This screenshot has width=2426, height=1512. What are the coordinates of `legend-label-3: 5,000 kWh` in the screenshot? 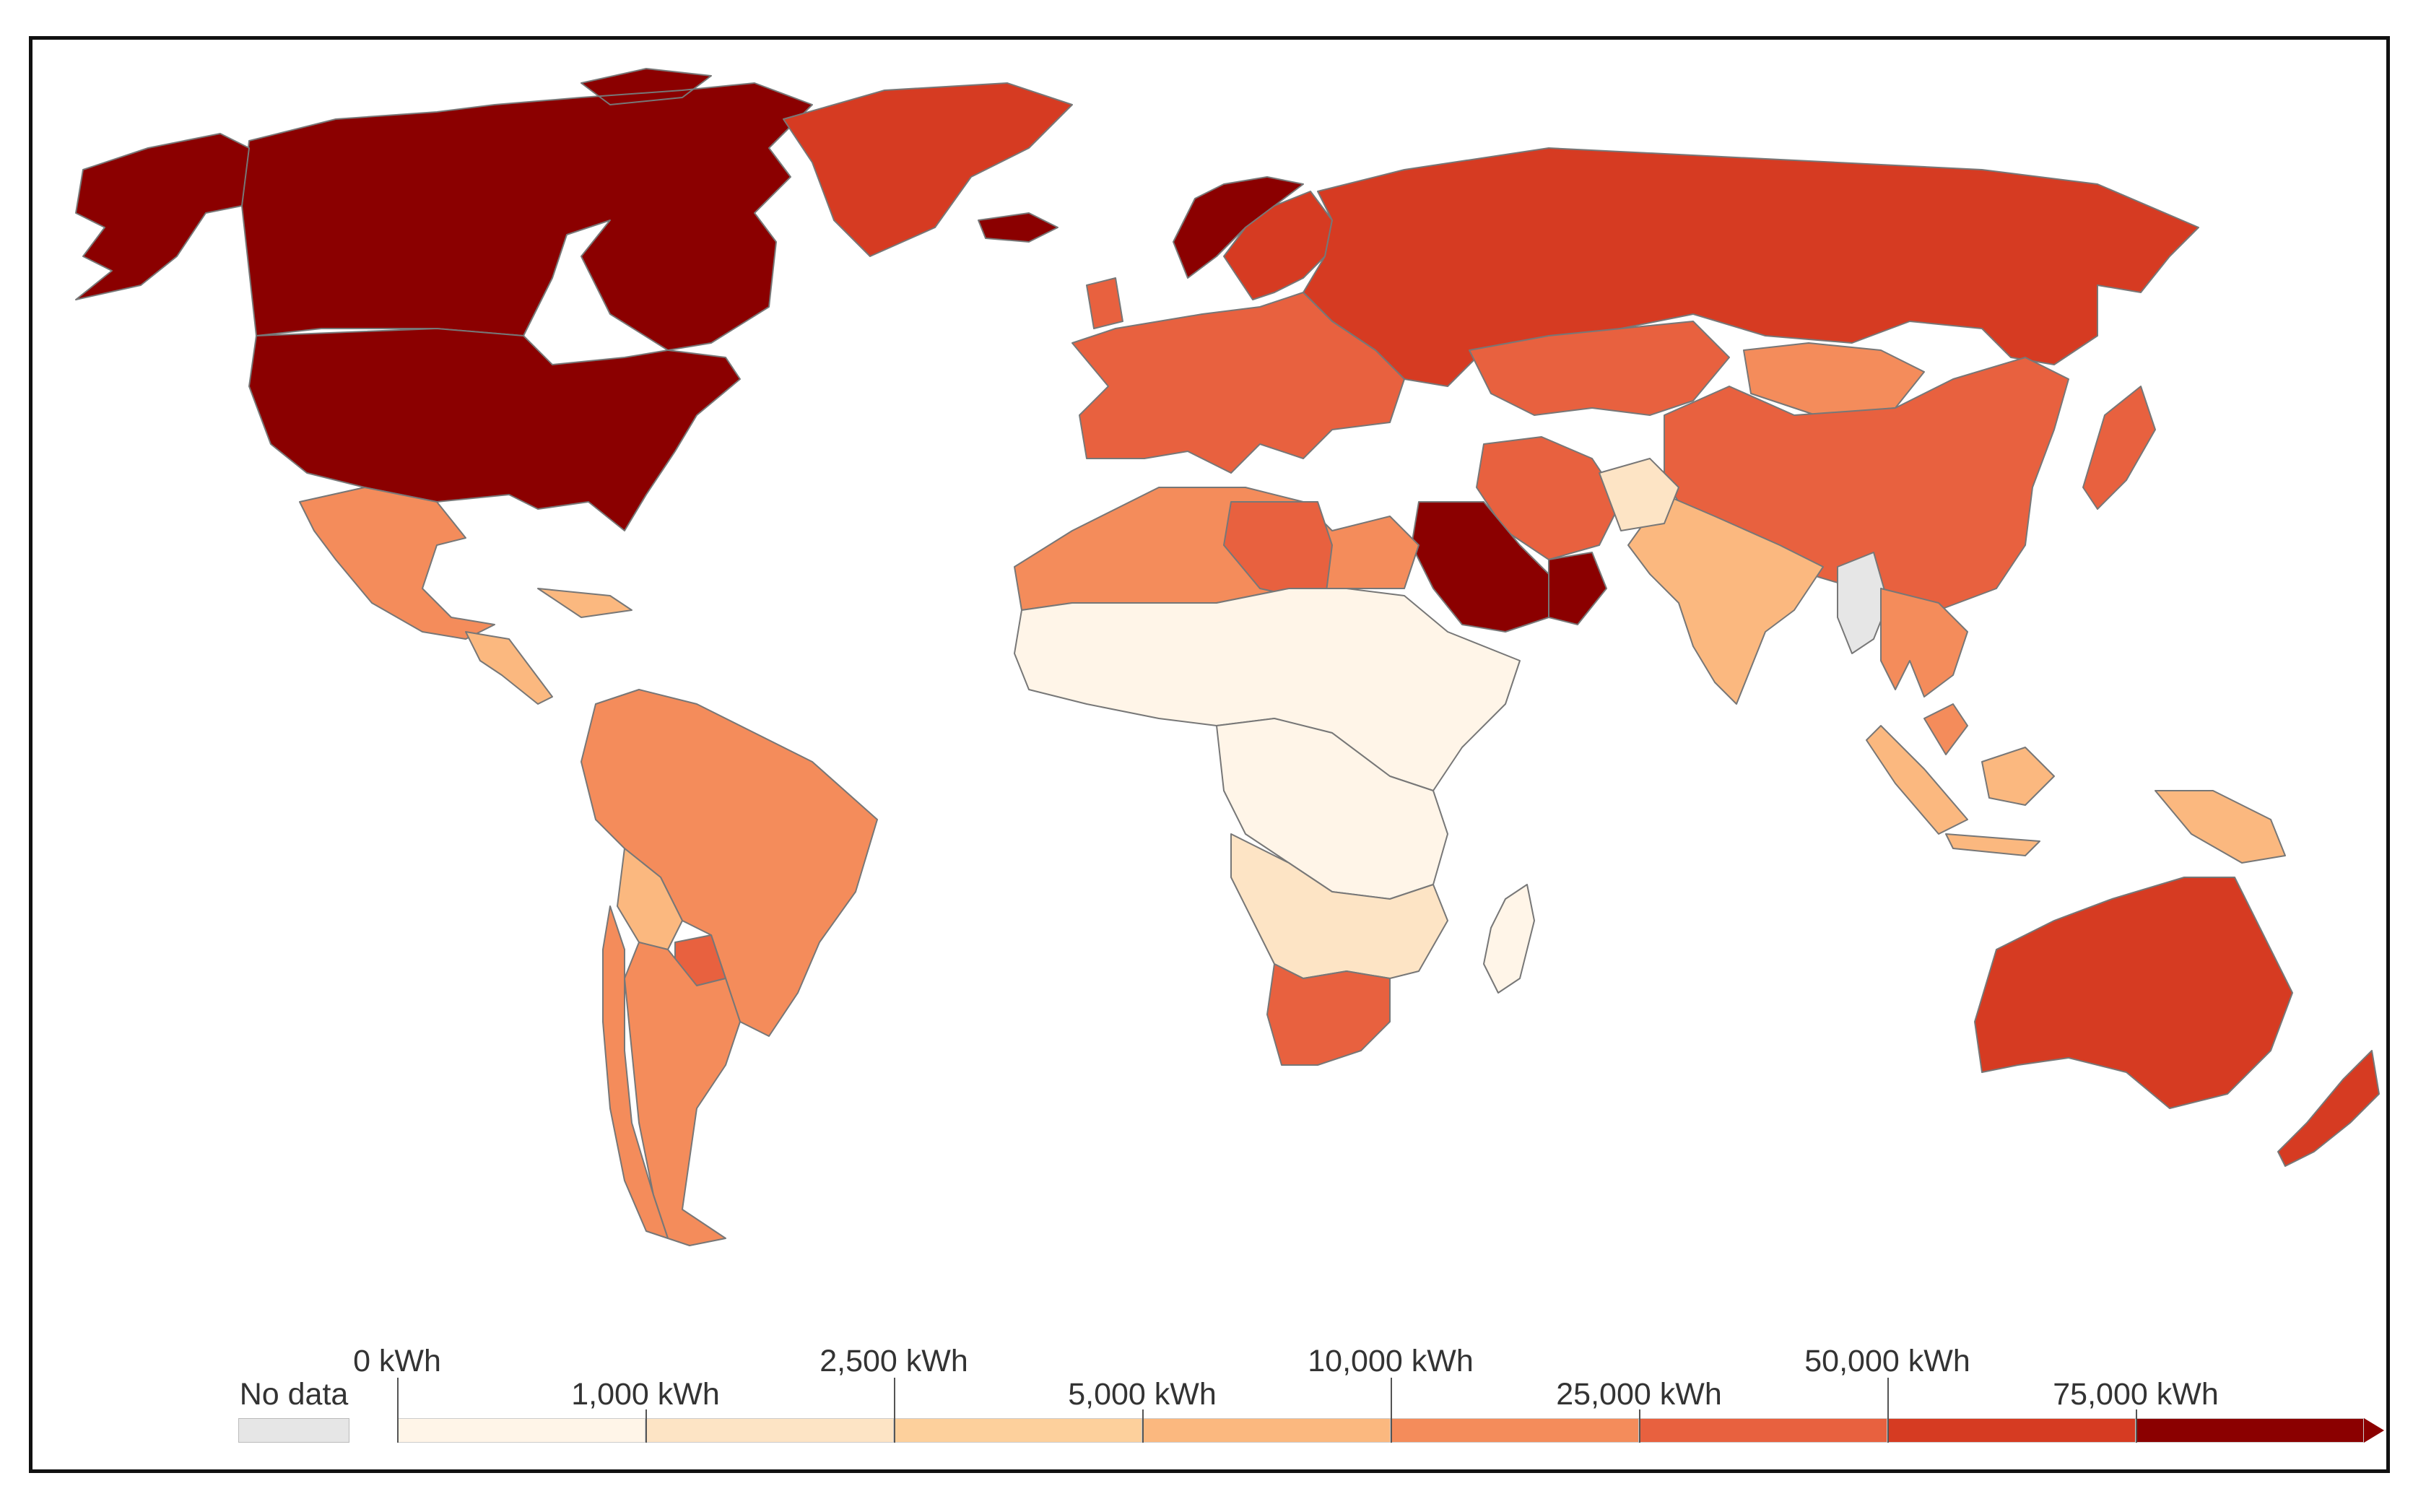 It's located at (1142, 1394).